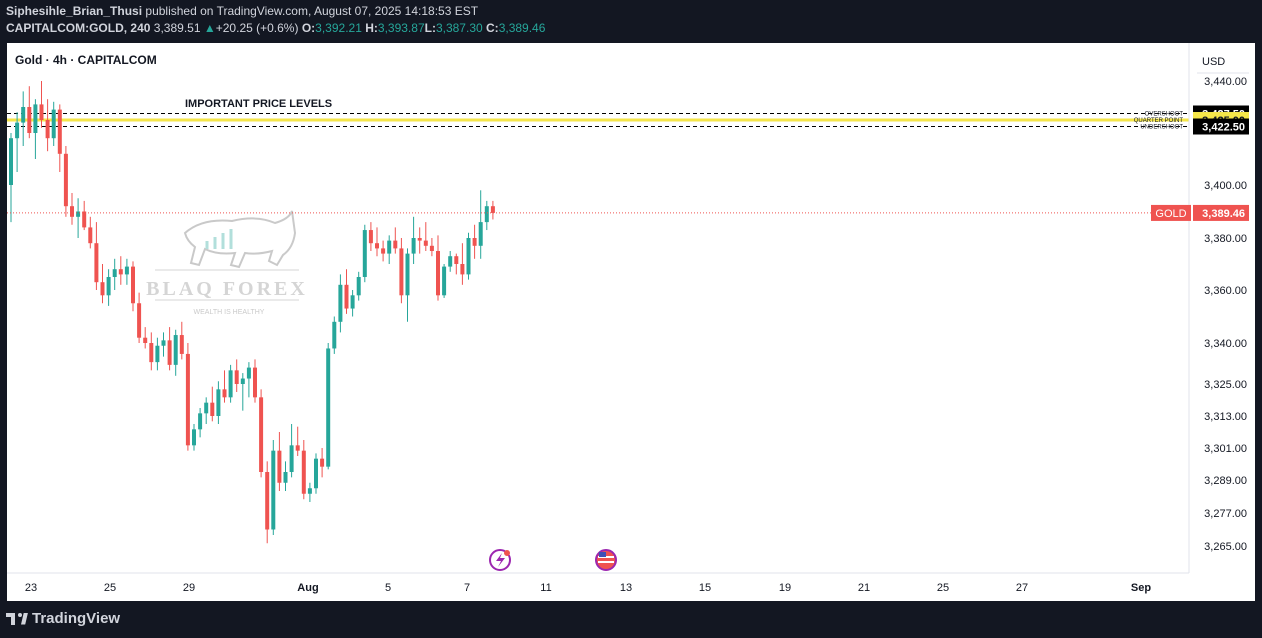 This screenshot has width=1262, height=638. What do you see at coordinates (86, 60) in the screenshot?
I see `symbol-title: Gold · 4h · CAPITALCOM` at bounding box center [86, 60].